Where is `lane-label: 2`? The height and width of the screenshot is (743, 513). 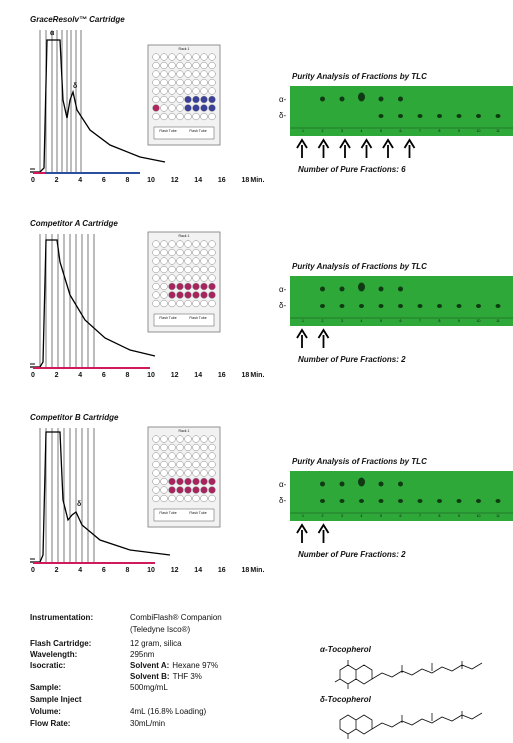
lane-label: 2 is located at coordinates (323, 516).